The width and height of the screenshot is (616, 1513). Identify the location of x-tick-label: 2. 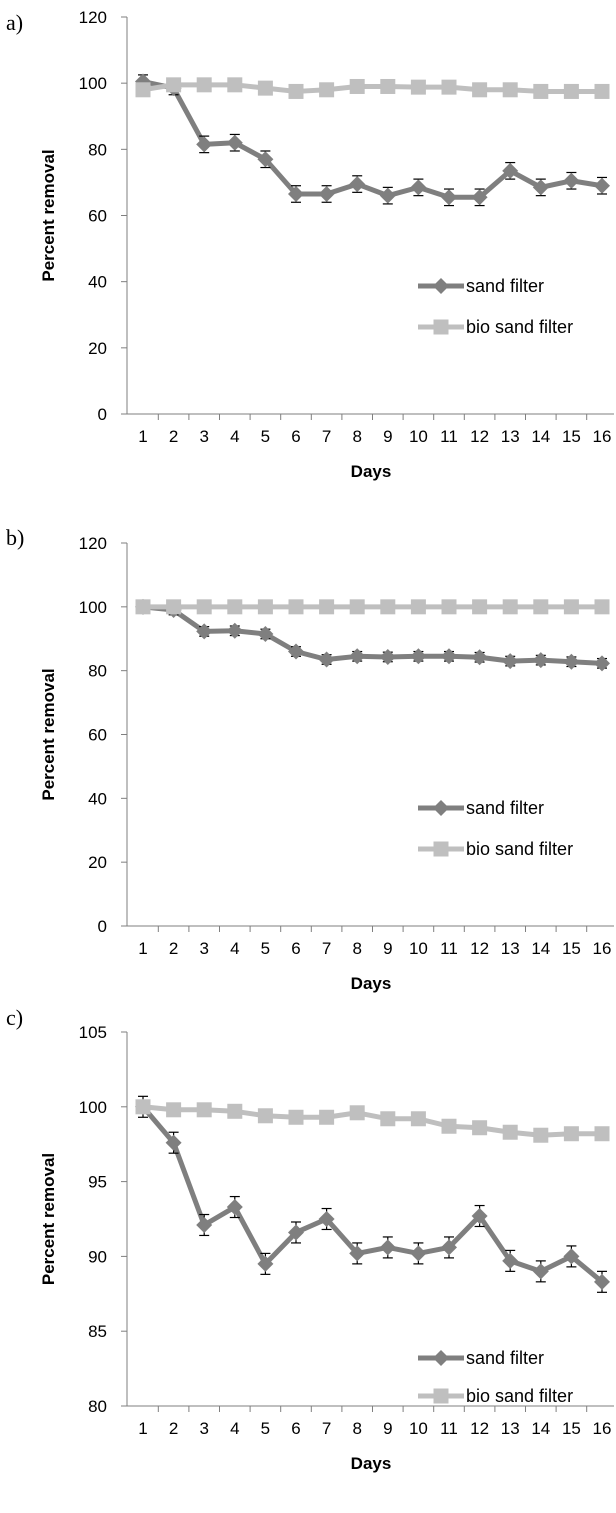
(173, 1428).